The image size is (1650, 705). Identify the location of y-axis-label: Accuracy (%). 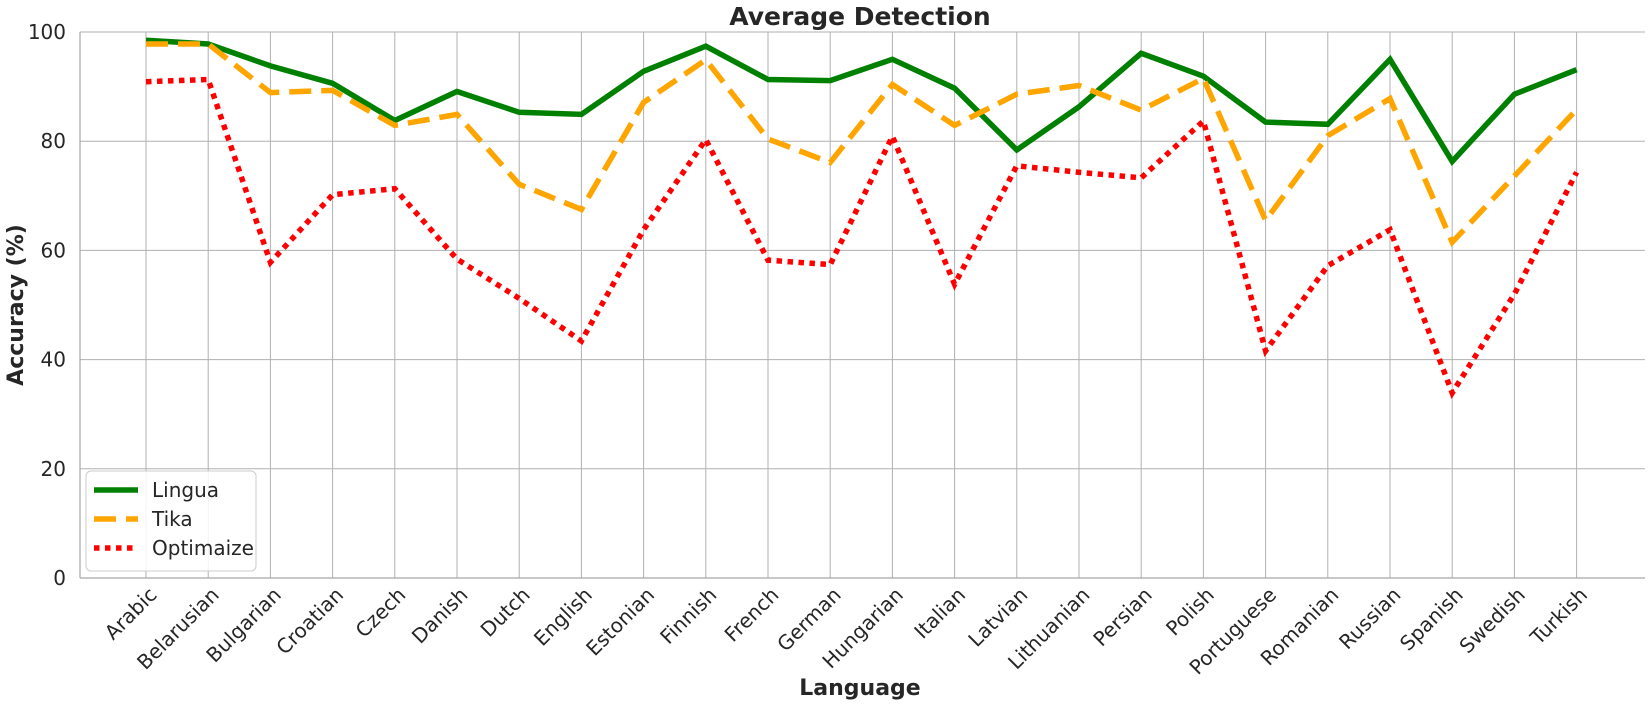
(16, 305).